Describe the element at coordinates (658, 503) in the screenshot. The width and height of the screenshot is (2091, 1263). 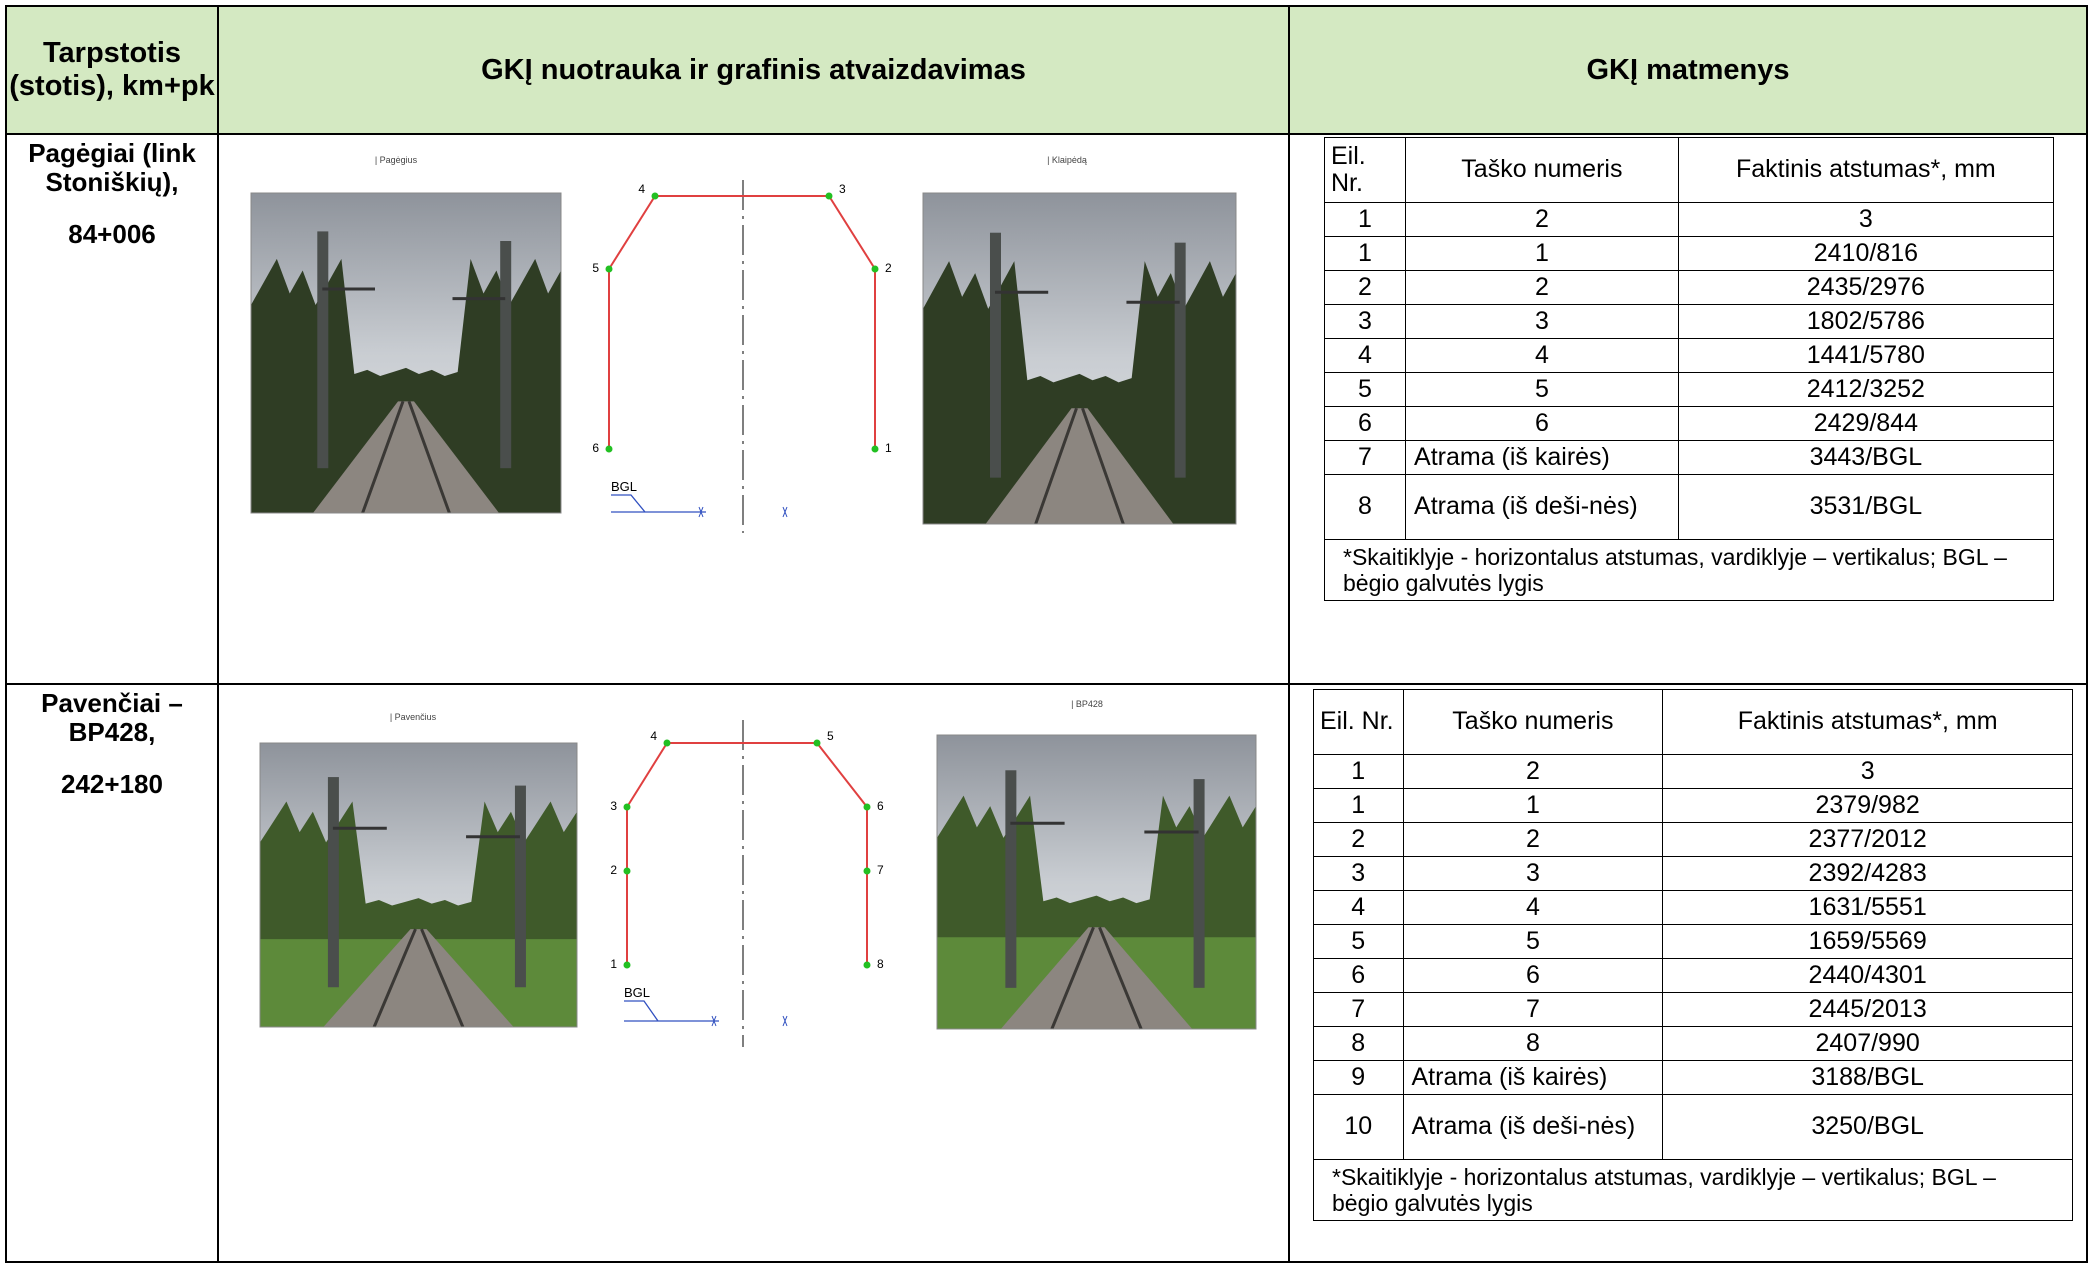
I see `bgl-line` at that location.